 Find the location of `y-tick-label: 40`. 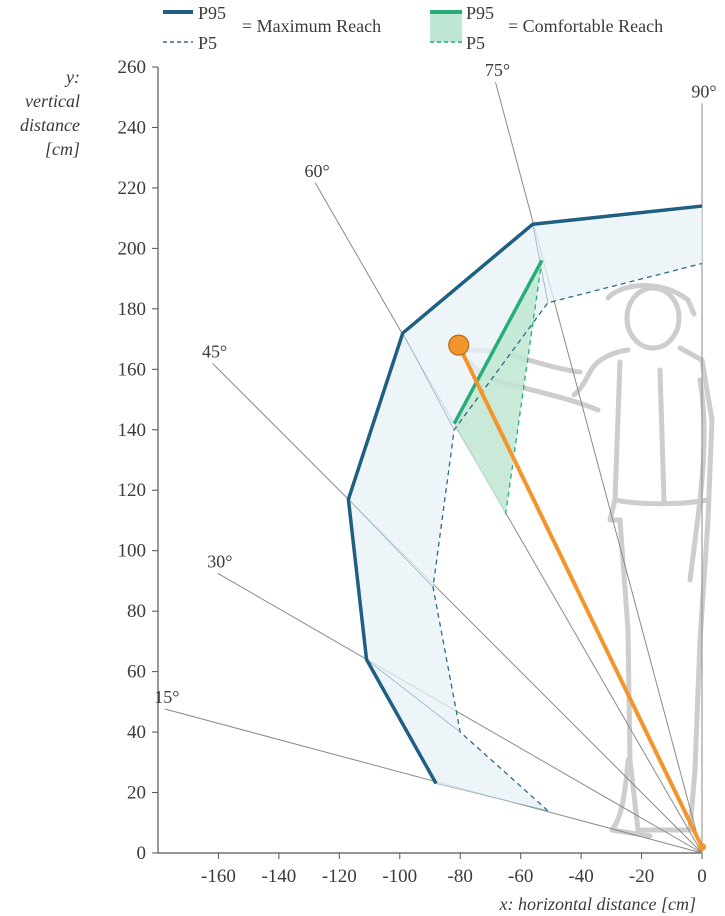

y-tick-label: 40 is located at coordinates (136, 732).